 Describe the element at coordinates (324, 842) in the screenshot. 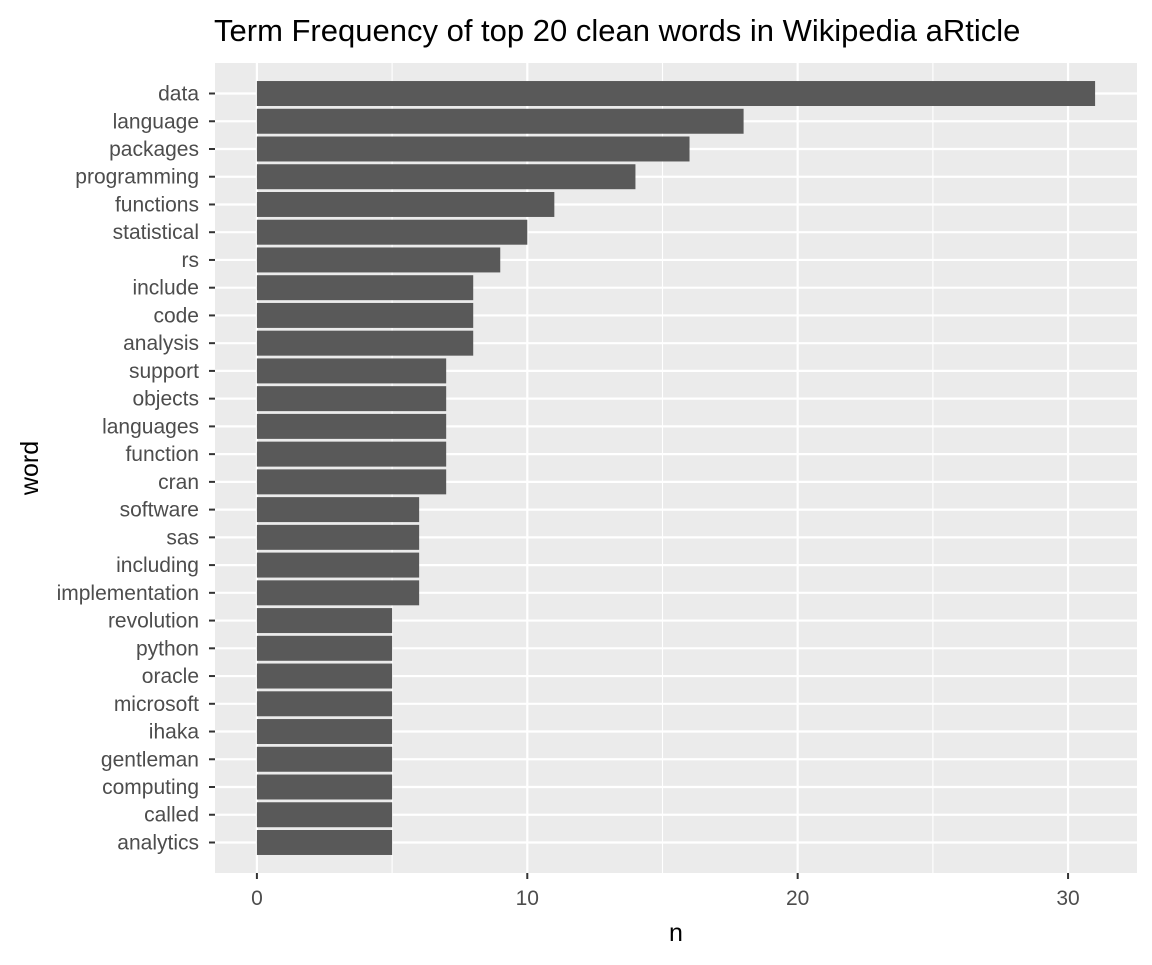

I see `bar-analytics` at that location.